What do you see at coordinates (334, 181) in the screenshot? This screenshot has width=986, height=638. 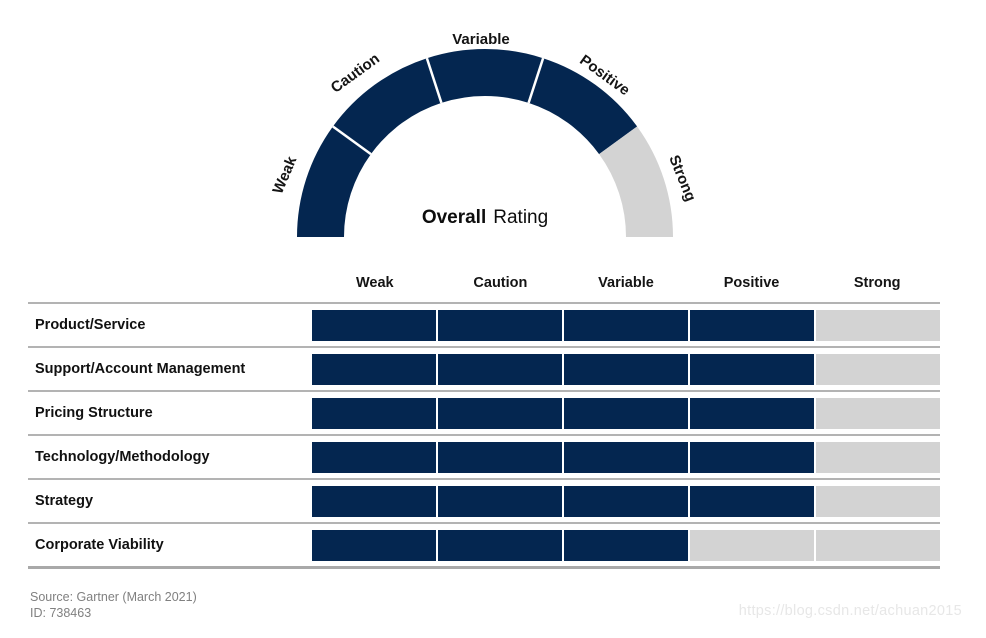 I see `gauge-segment-weak` at bounding box center [334, 181].